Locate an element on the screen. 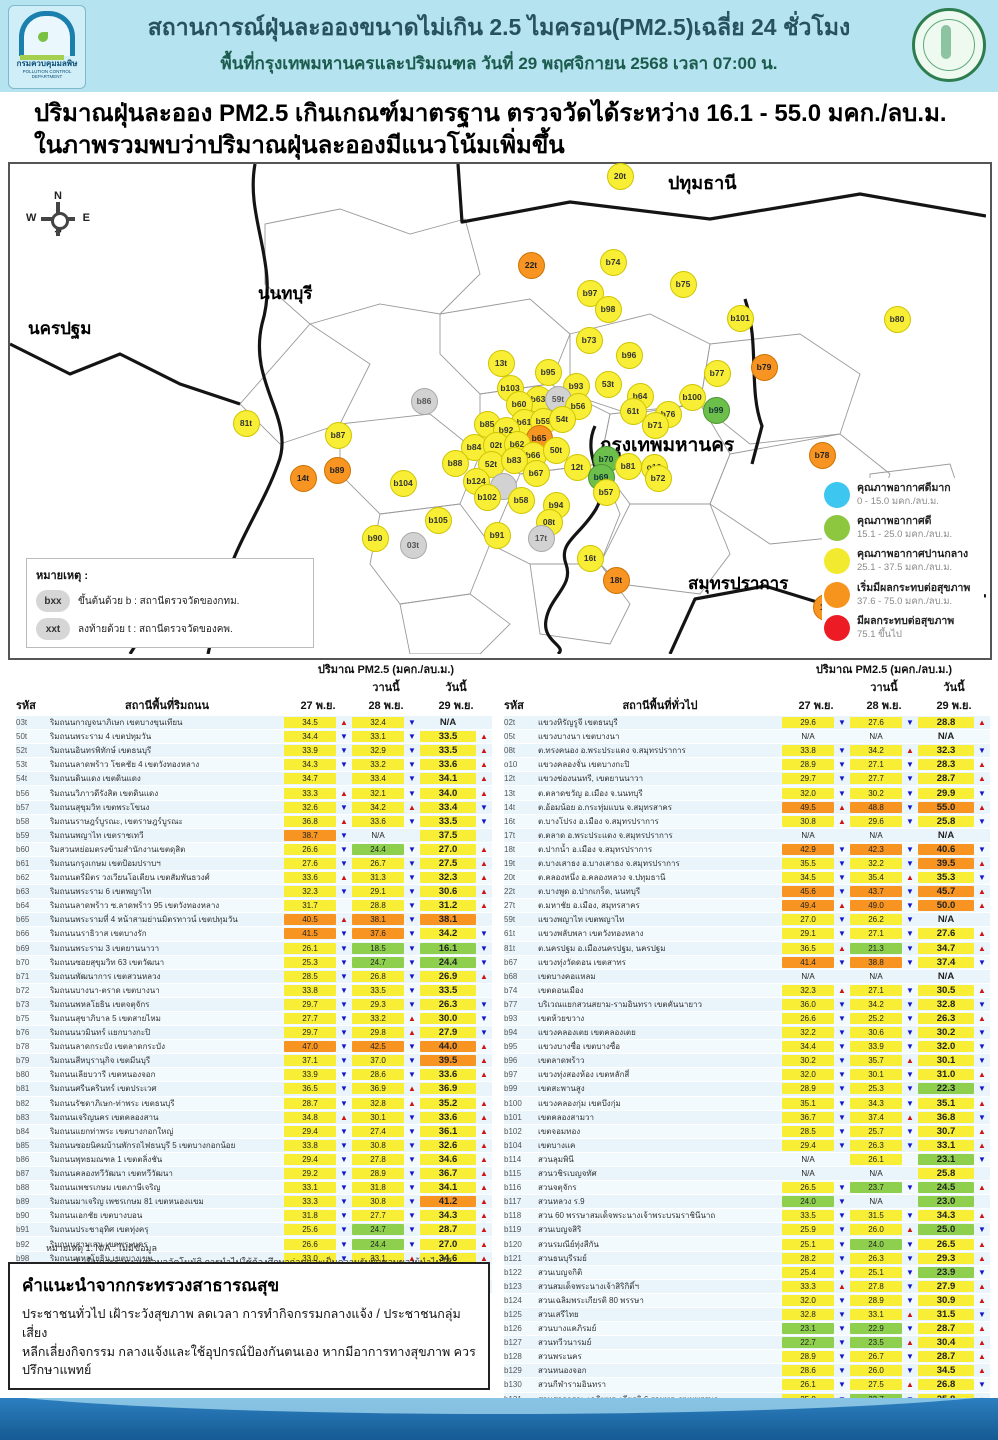  pm-value: 34.2 is located at coordinates (378, 807).